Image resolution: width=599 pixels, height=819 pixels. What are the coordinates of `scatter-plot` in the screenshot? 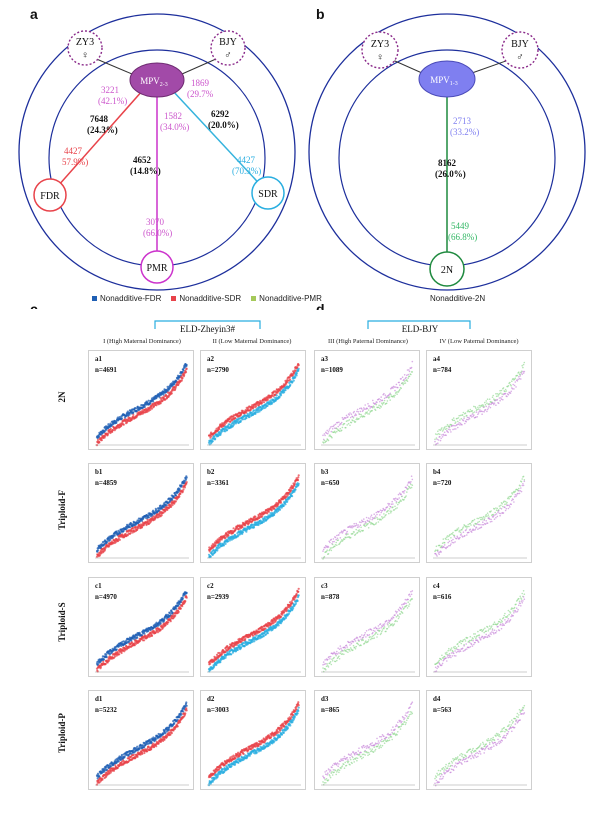 It's located at (142, 632).